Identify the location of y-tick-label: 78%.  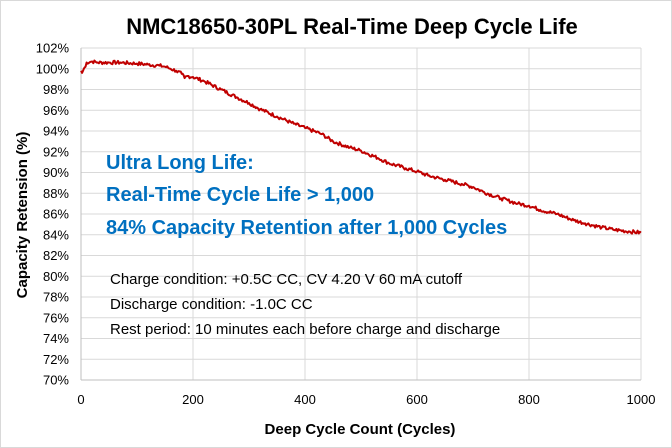
(56, 297).